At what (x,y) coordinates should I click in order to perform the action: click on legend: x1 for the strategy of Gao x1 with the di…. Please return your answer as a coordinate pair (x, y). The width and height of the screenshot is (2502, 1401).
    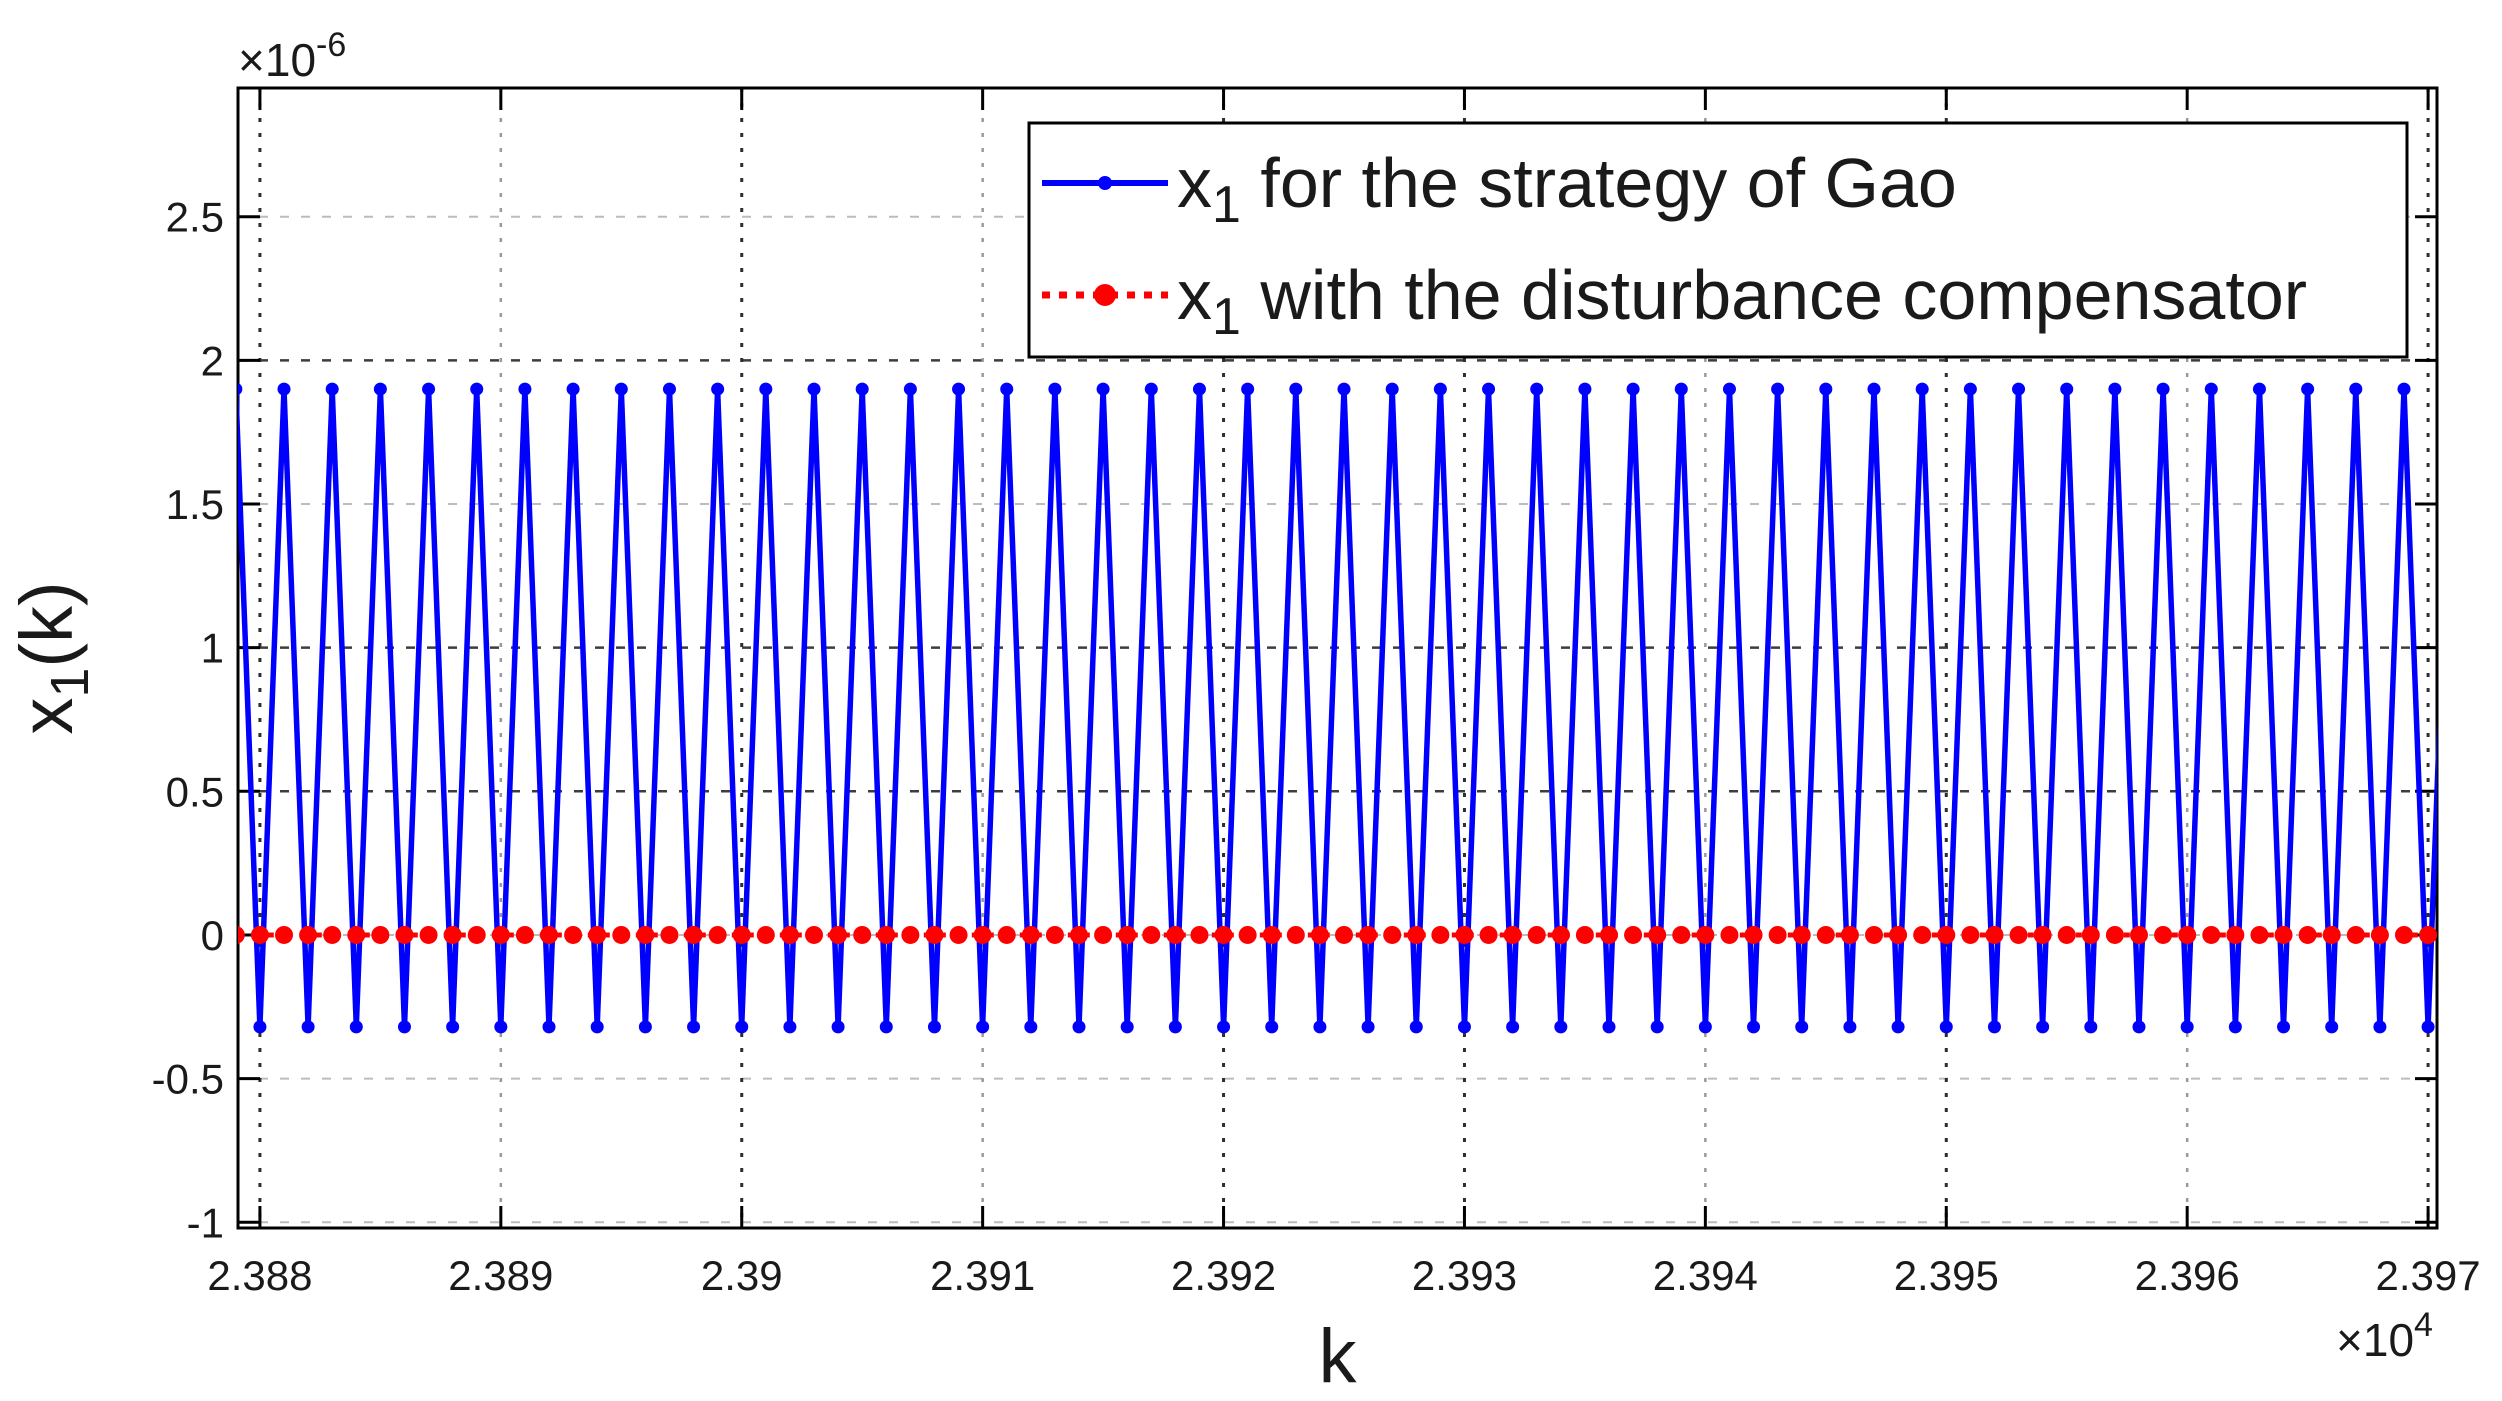
    Looking at the image, I should click on (1718, 240).